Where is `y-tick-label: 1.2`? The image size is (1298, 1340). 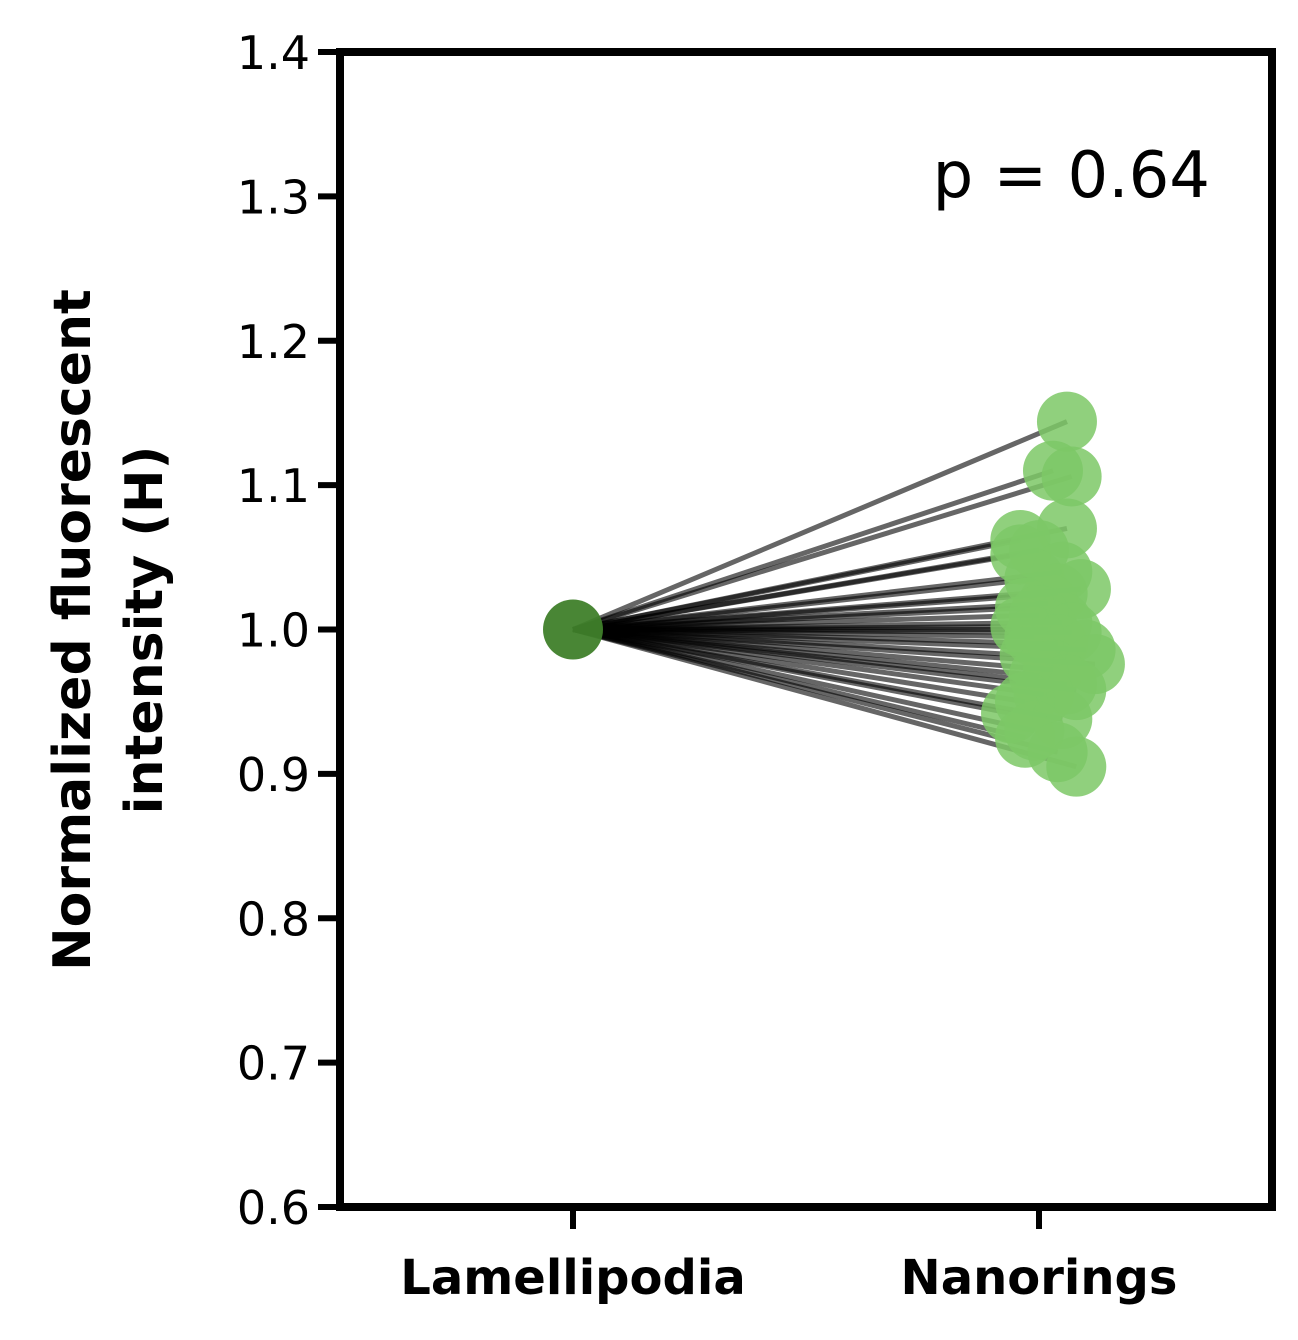
y-tick-label: 1.2 is located at coordinates (273, 342).